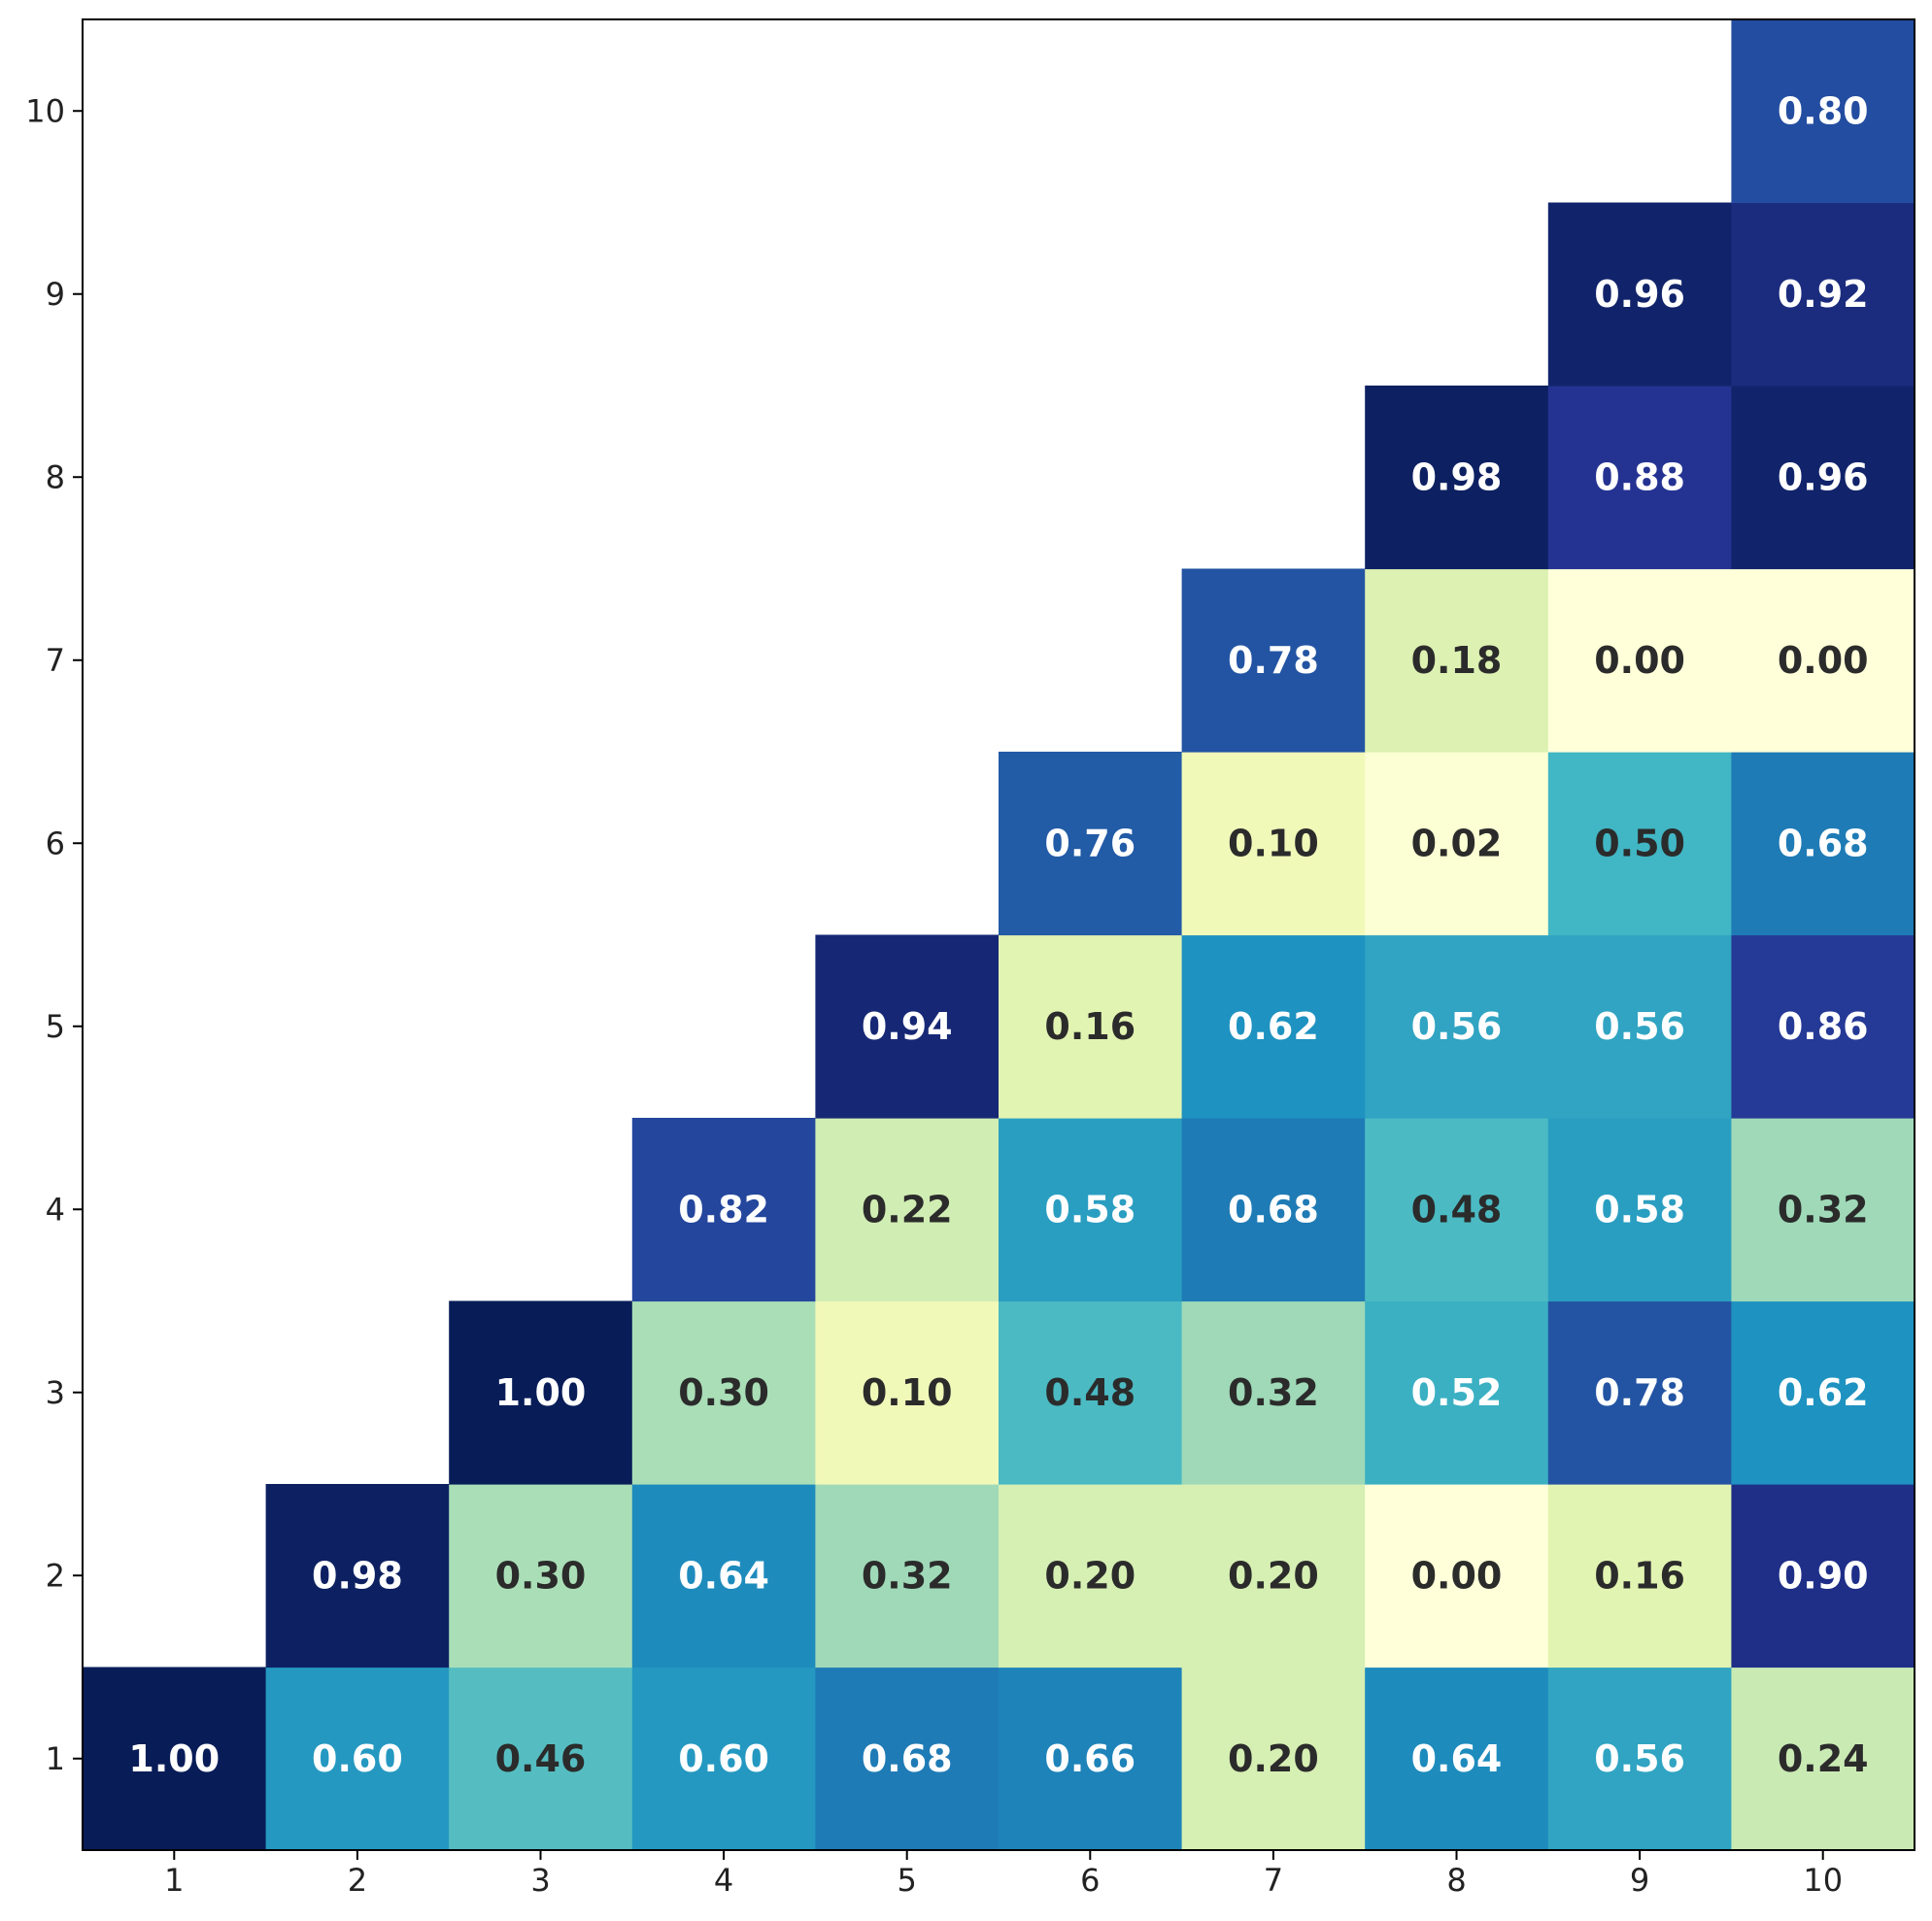 This screenshot has width=1932, height=1921. I want to click on x-tick-label: 4, so click(723, 1880).